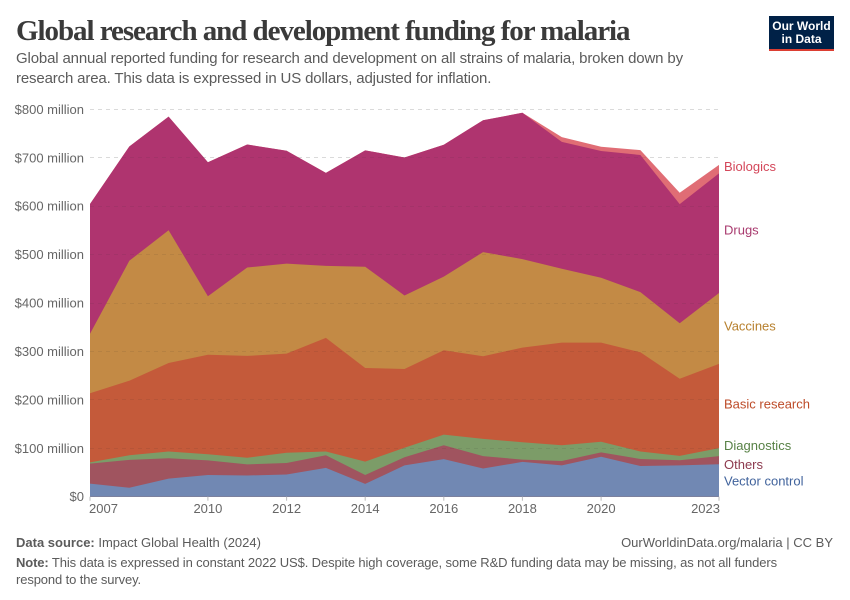  I want to click on svg-text: 2018, so click(522, 508).